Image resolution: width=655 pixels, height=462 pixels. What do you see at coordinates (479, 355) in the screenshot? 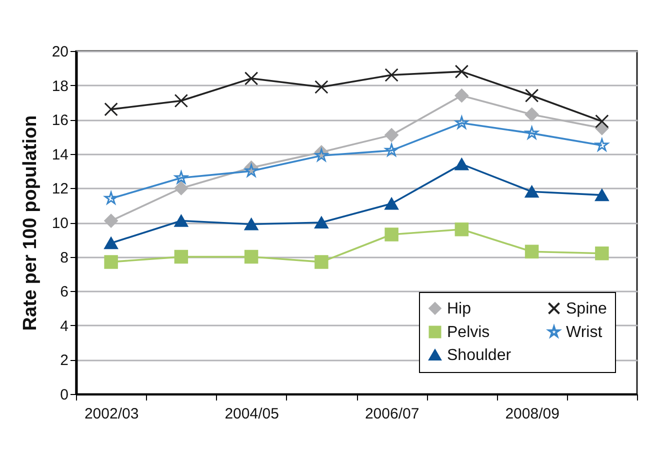
I see `legend-label: Shoulder` at bounding box center [479, 355].